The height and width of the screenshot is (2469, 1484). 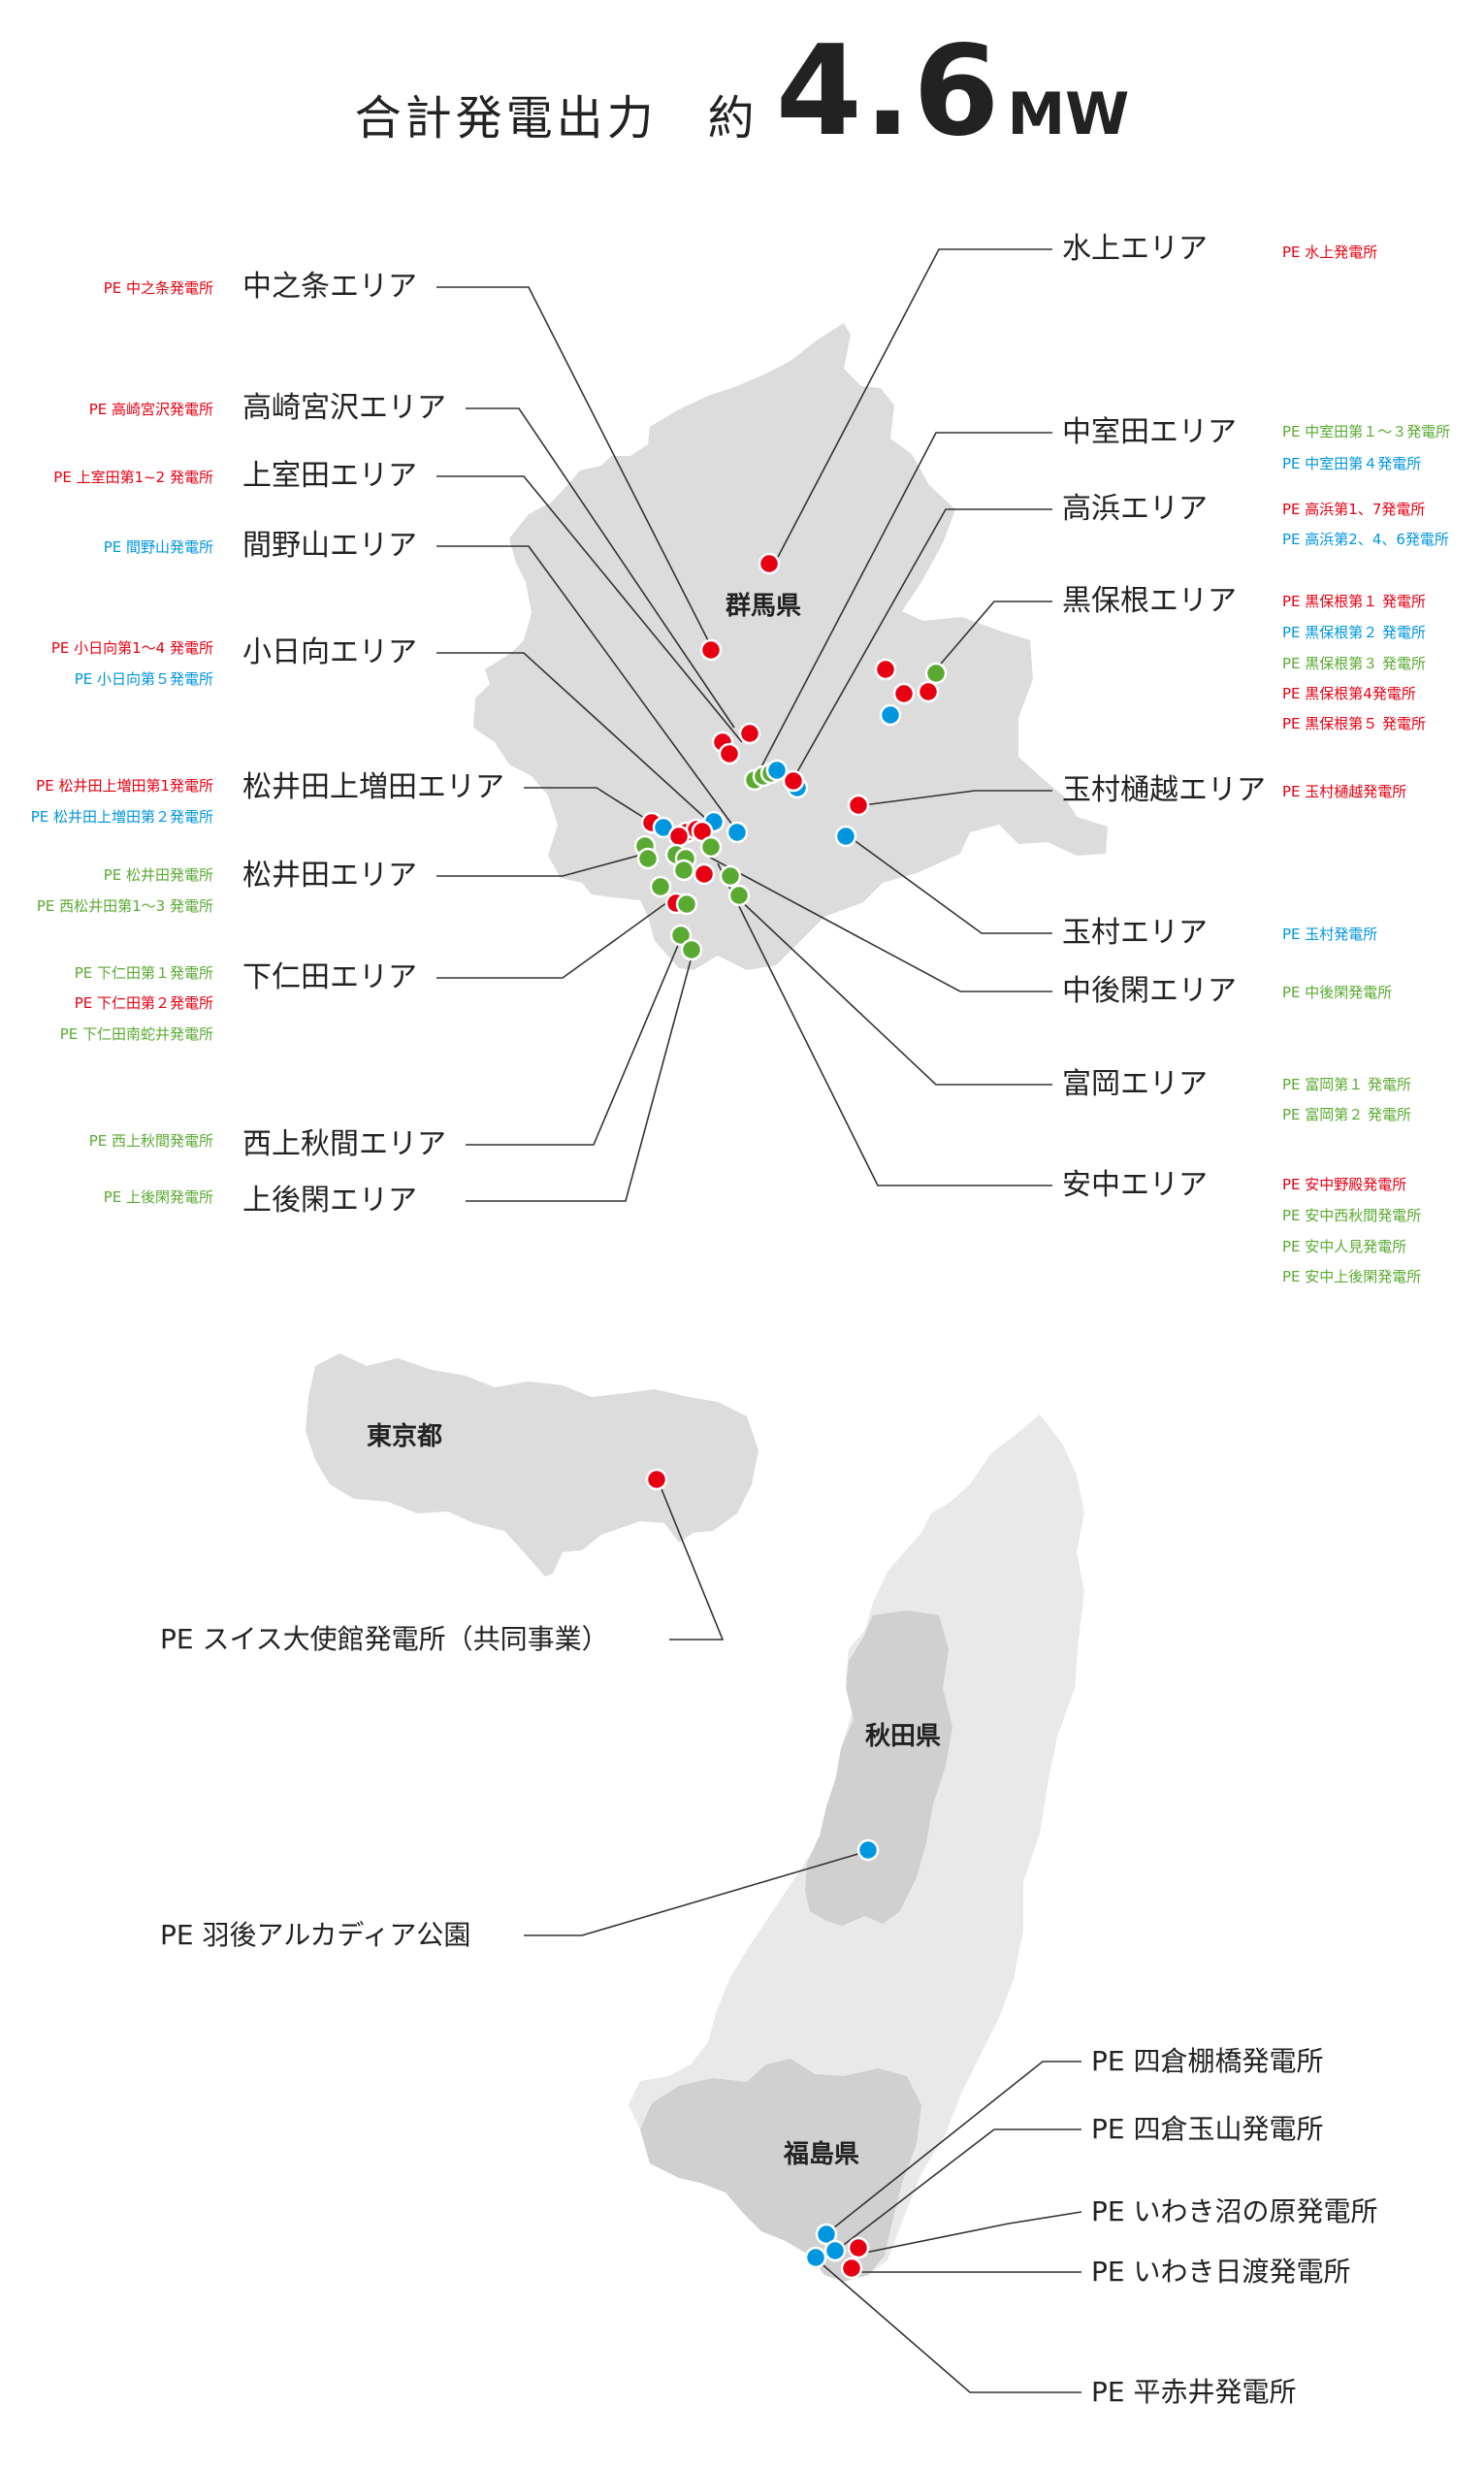 What do you see at coordinates (1347, 1084) in the screenshot?
I see `plant-label: PE 富岡第１ 発電所` at bounding box center [1347, 1084].